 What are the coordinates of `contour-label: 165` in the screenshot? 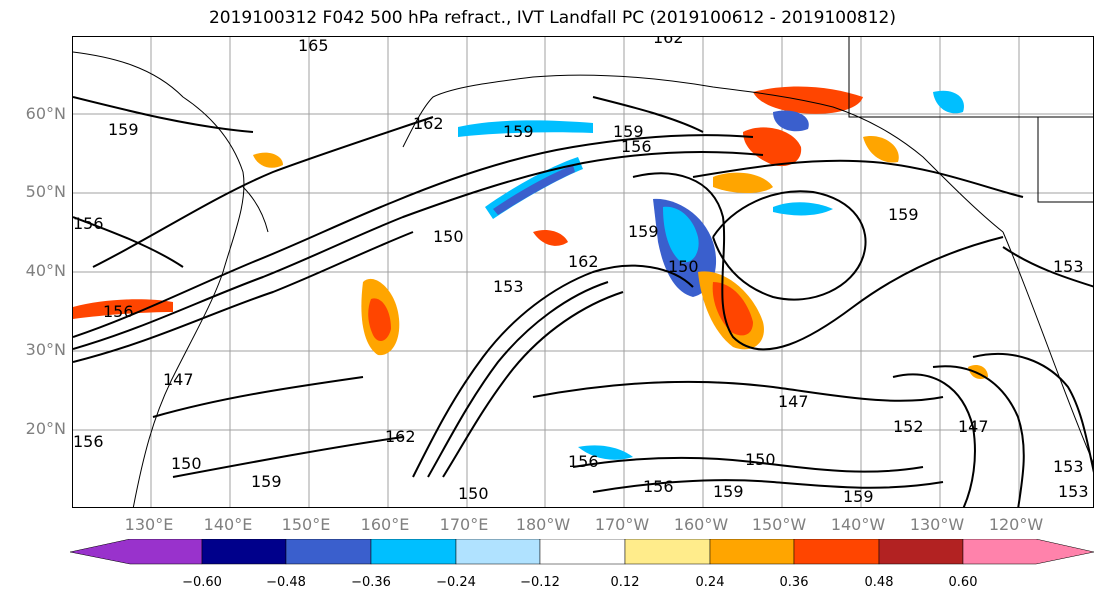 It's located at (313, 46).